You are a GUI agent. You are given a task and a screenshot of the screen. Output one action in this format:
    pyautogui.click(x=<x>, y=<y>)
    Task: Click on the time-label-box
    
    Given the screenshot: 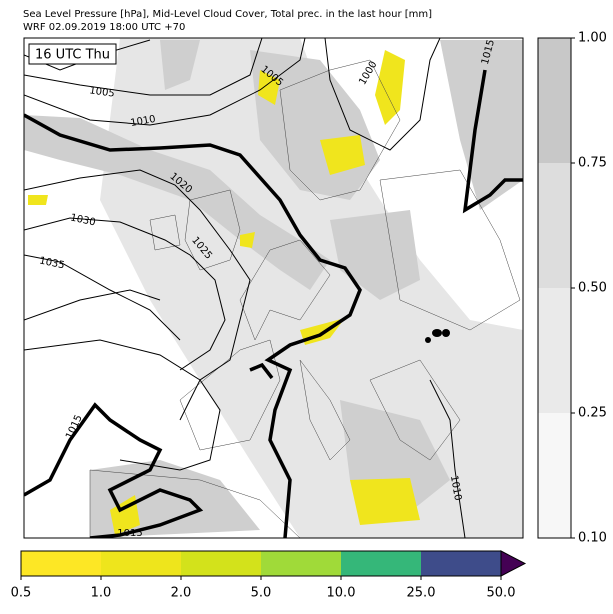 What is the action you would take?
    pyautogui.click(x=72, y=54)
    